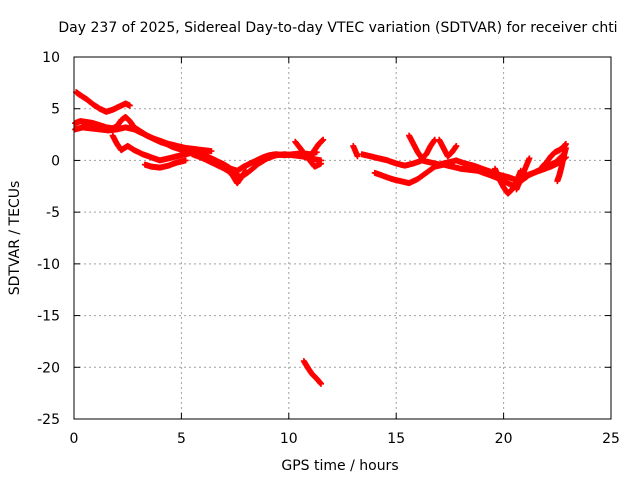 The height and width of the screenshot is (480, 640). What do you see at coordinates (48, 420) in the screenshot?
I see `y-tick-label: -25` at bounding box center [48, 420].